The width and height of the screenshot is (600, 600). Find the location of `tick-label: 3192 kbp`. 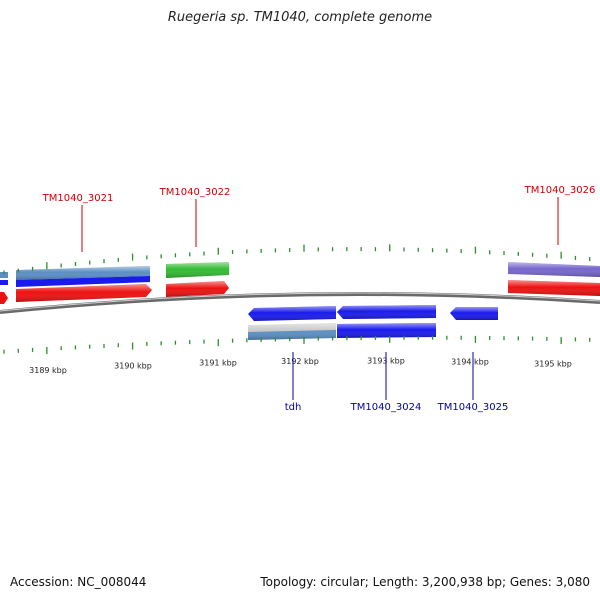

tick-label: 3192 kbp is located at coordinates (300, 361).